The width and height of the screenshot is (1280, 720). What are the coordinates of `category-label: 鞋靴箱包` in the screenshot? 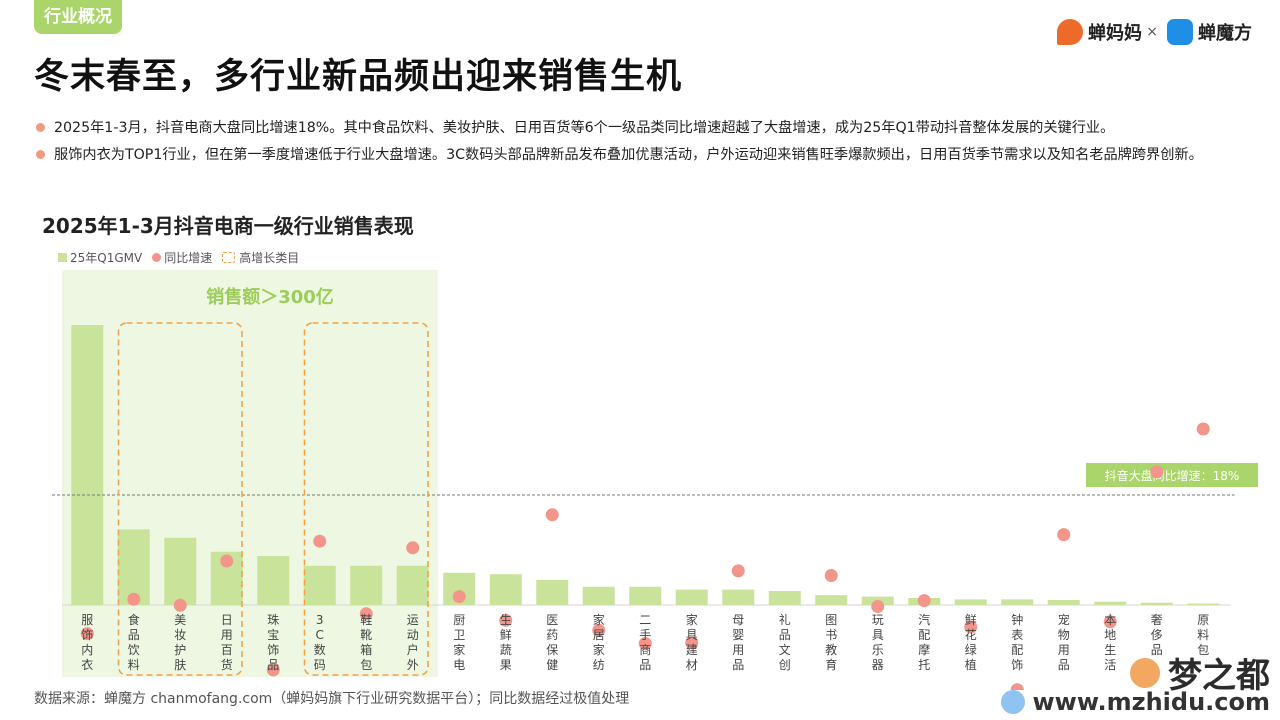 It's located at (366, 642).